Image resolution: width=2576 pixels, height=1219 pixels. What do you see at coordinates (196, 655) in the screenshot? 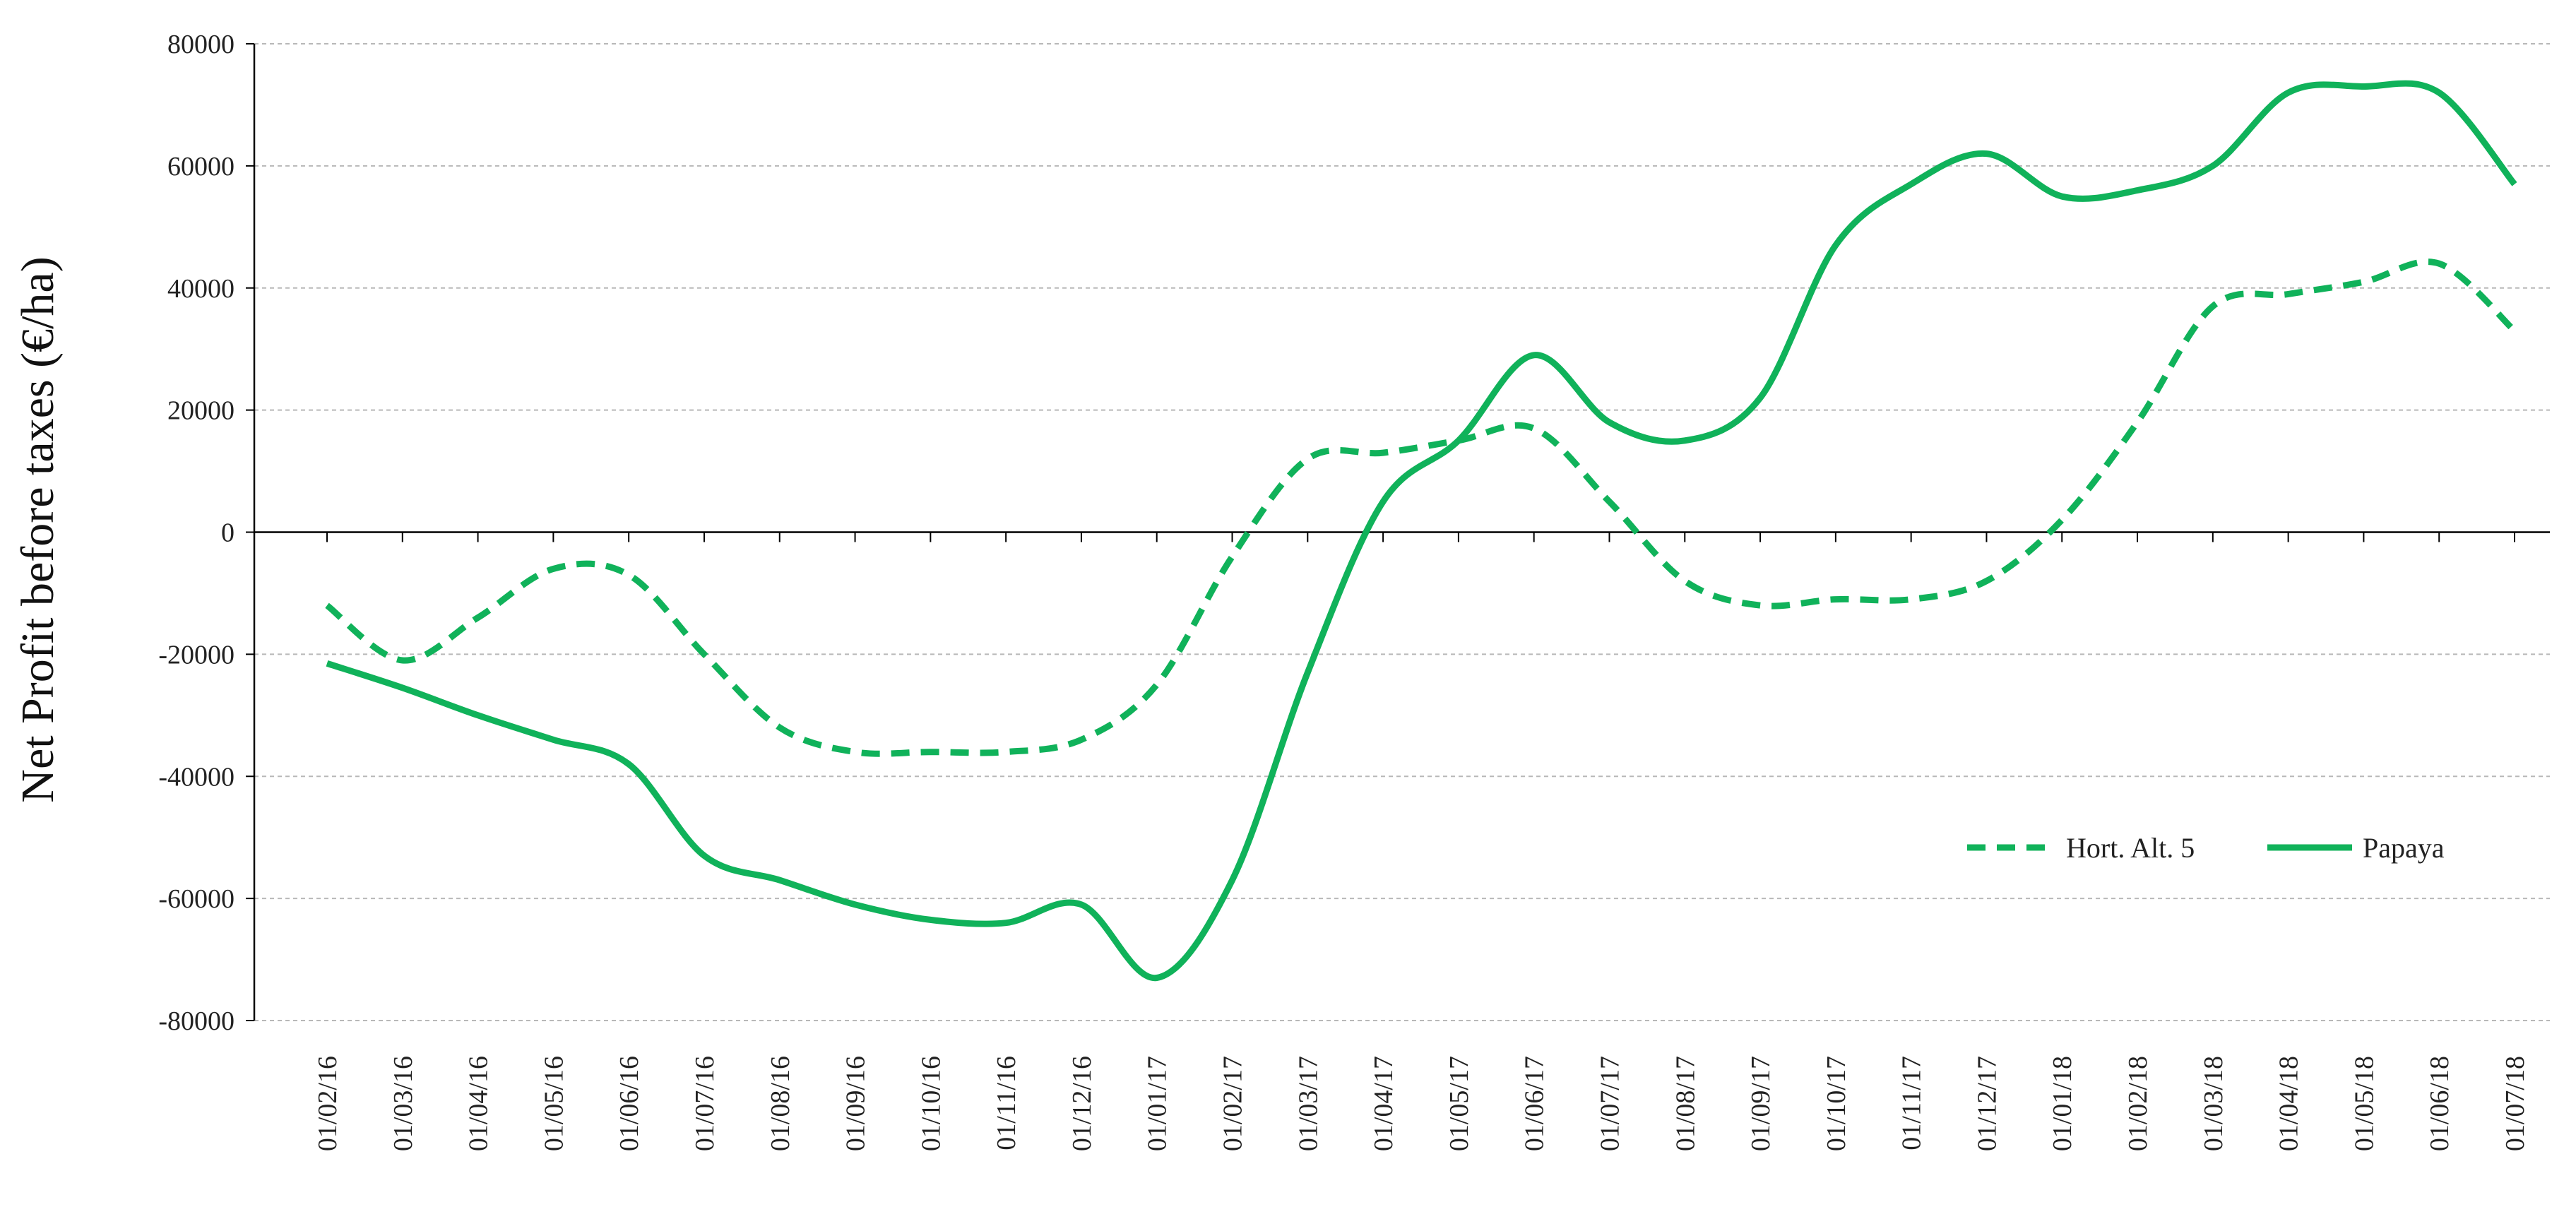
I see `y-tick-label: -20000` at bounding box center [196, 655].